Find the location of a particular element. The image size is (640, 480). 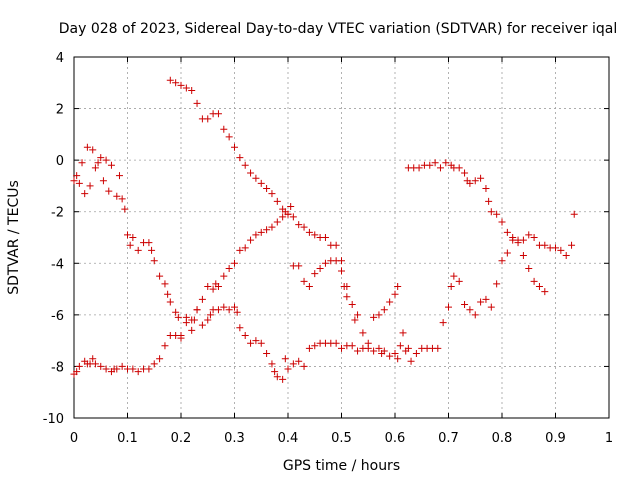

x-tick-label: 0.5 is located at coordinates (341, 438).